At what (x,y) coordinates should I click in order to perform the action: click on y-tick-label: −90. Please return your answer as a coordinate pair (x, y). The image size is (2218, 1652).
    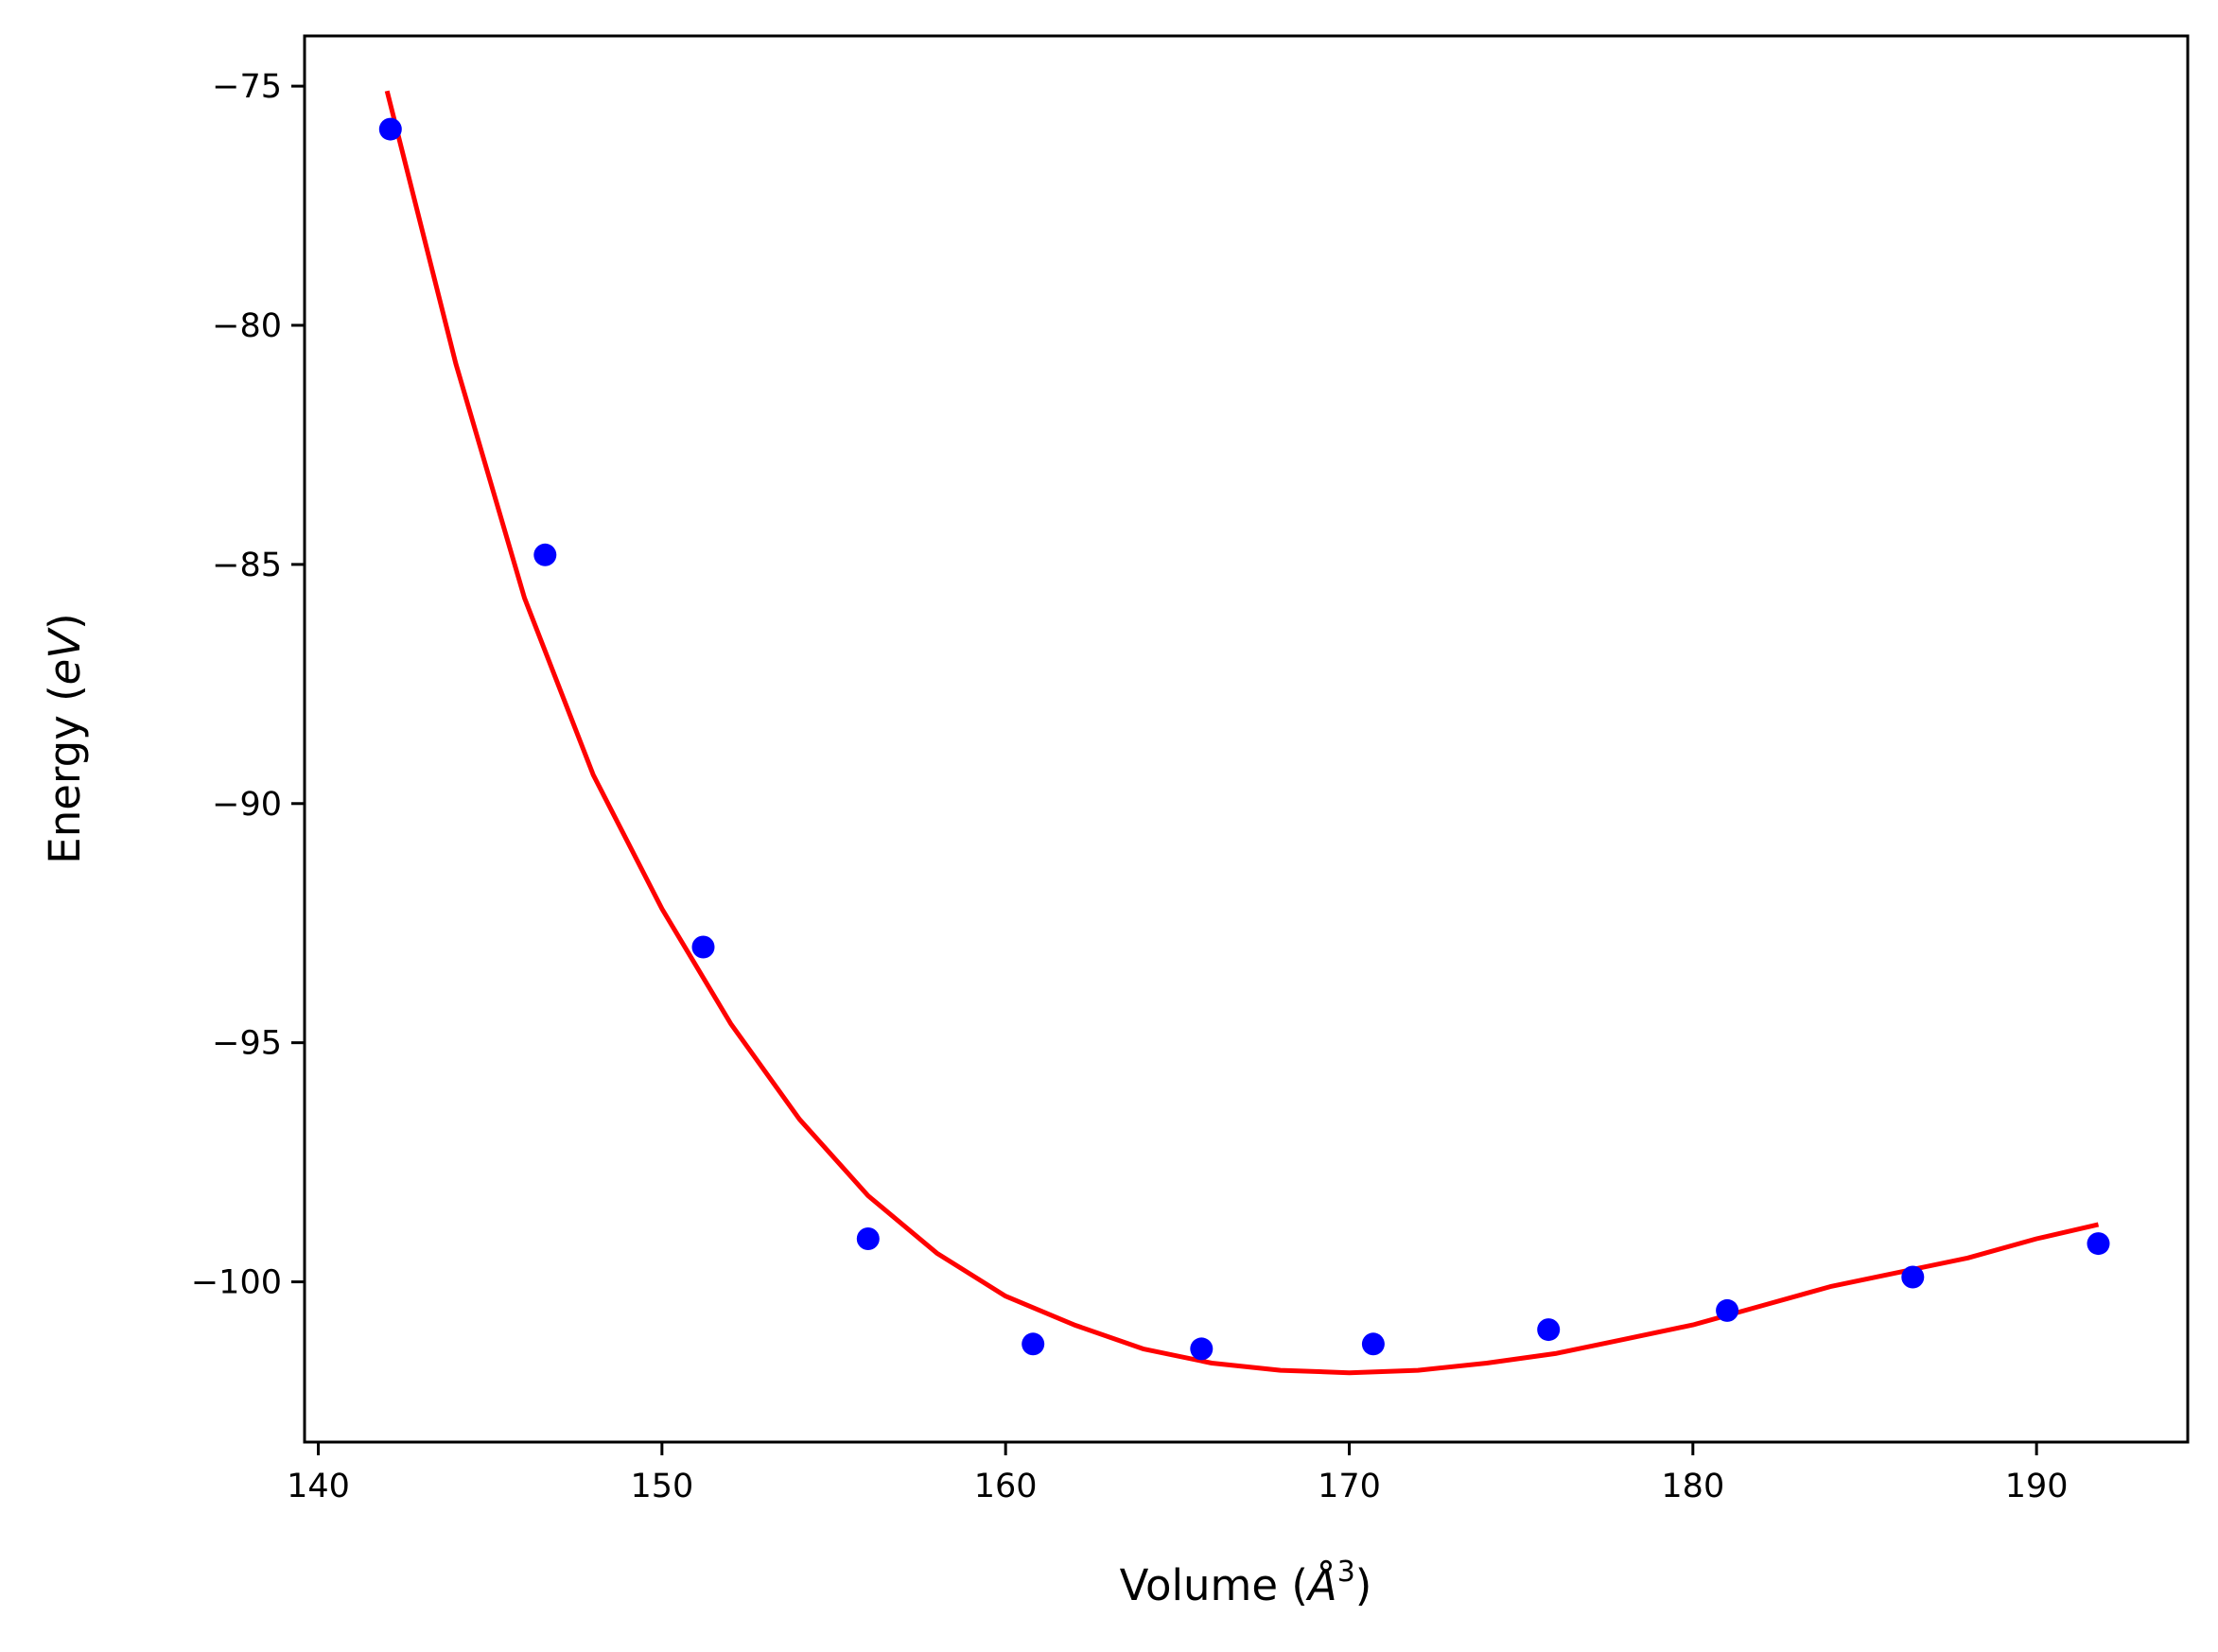
    Looking at the image, I should click on (247, 805).